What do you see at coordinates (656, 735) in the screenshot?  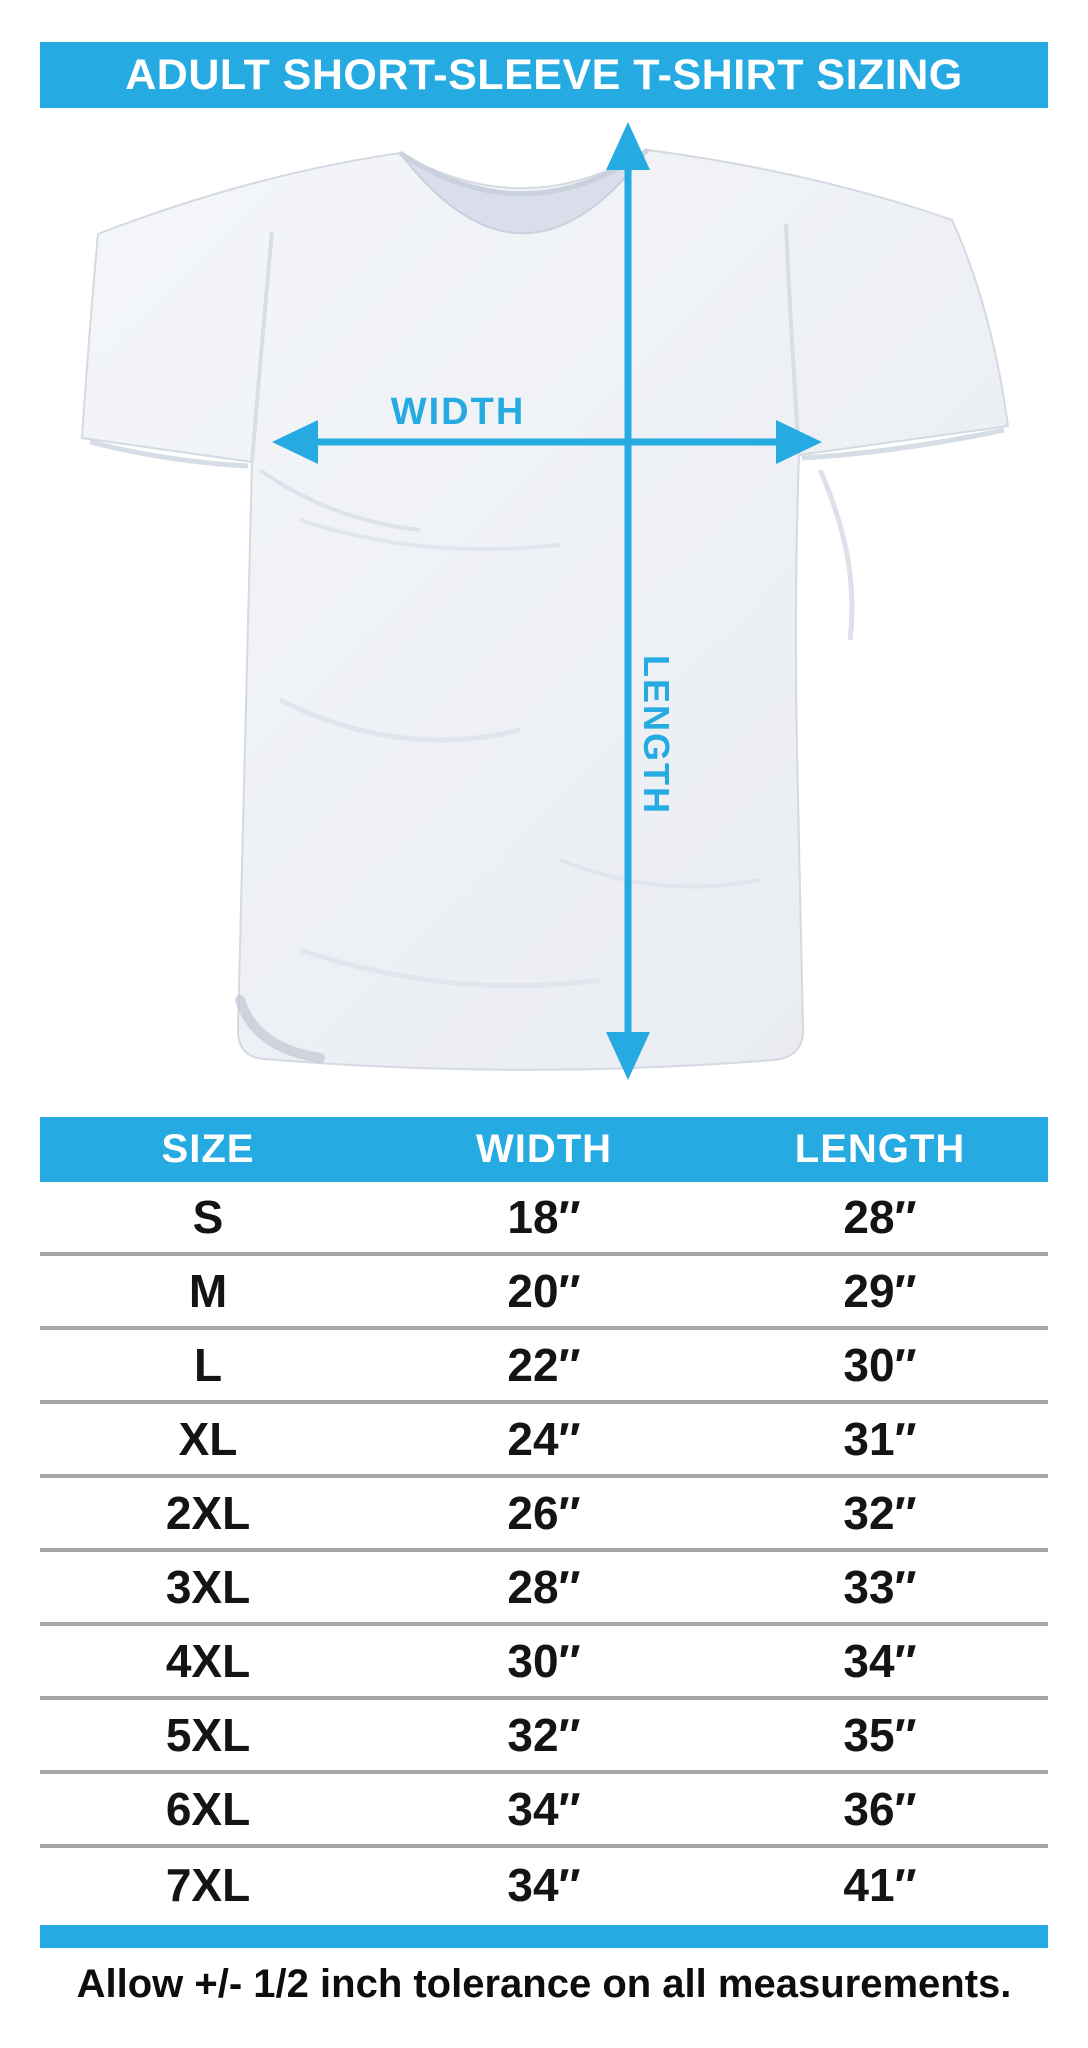 I see `length-label: LENGTH` at bounding box center [656, 735].